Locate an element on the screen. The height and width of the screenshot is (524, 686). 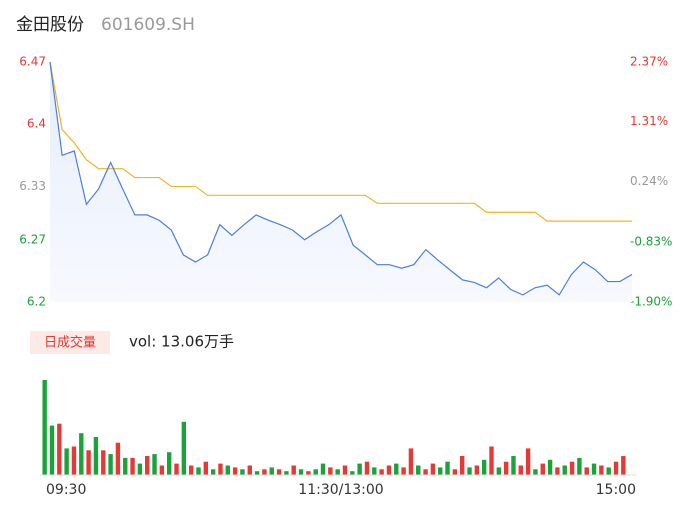
indicator-button: 日成交量 is located at coordinates (70, 343).